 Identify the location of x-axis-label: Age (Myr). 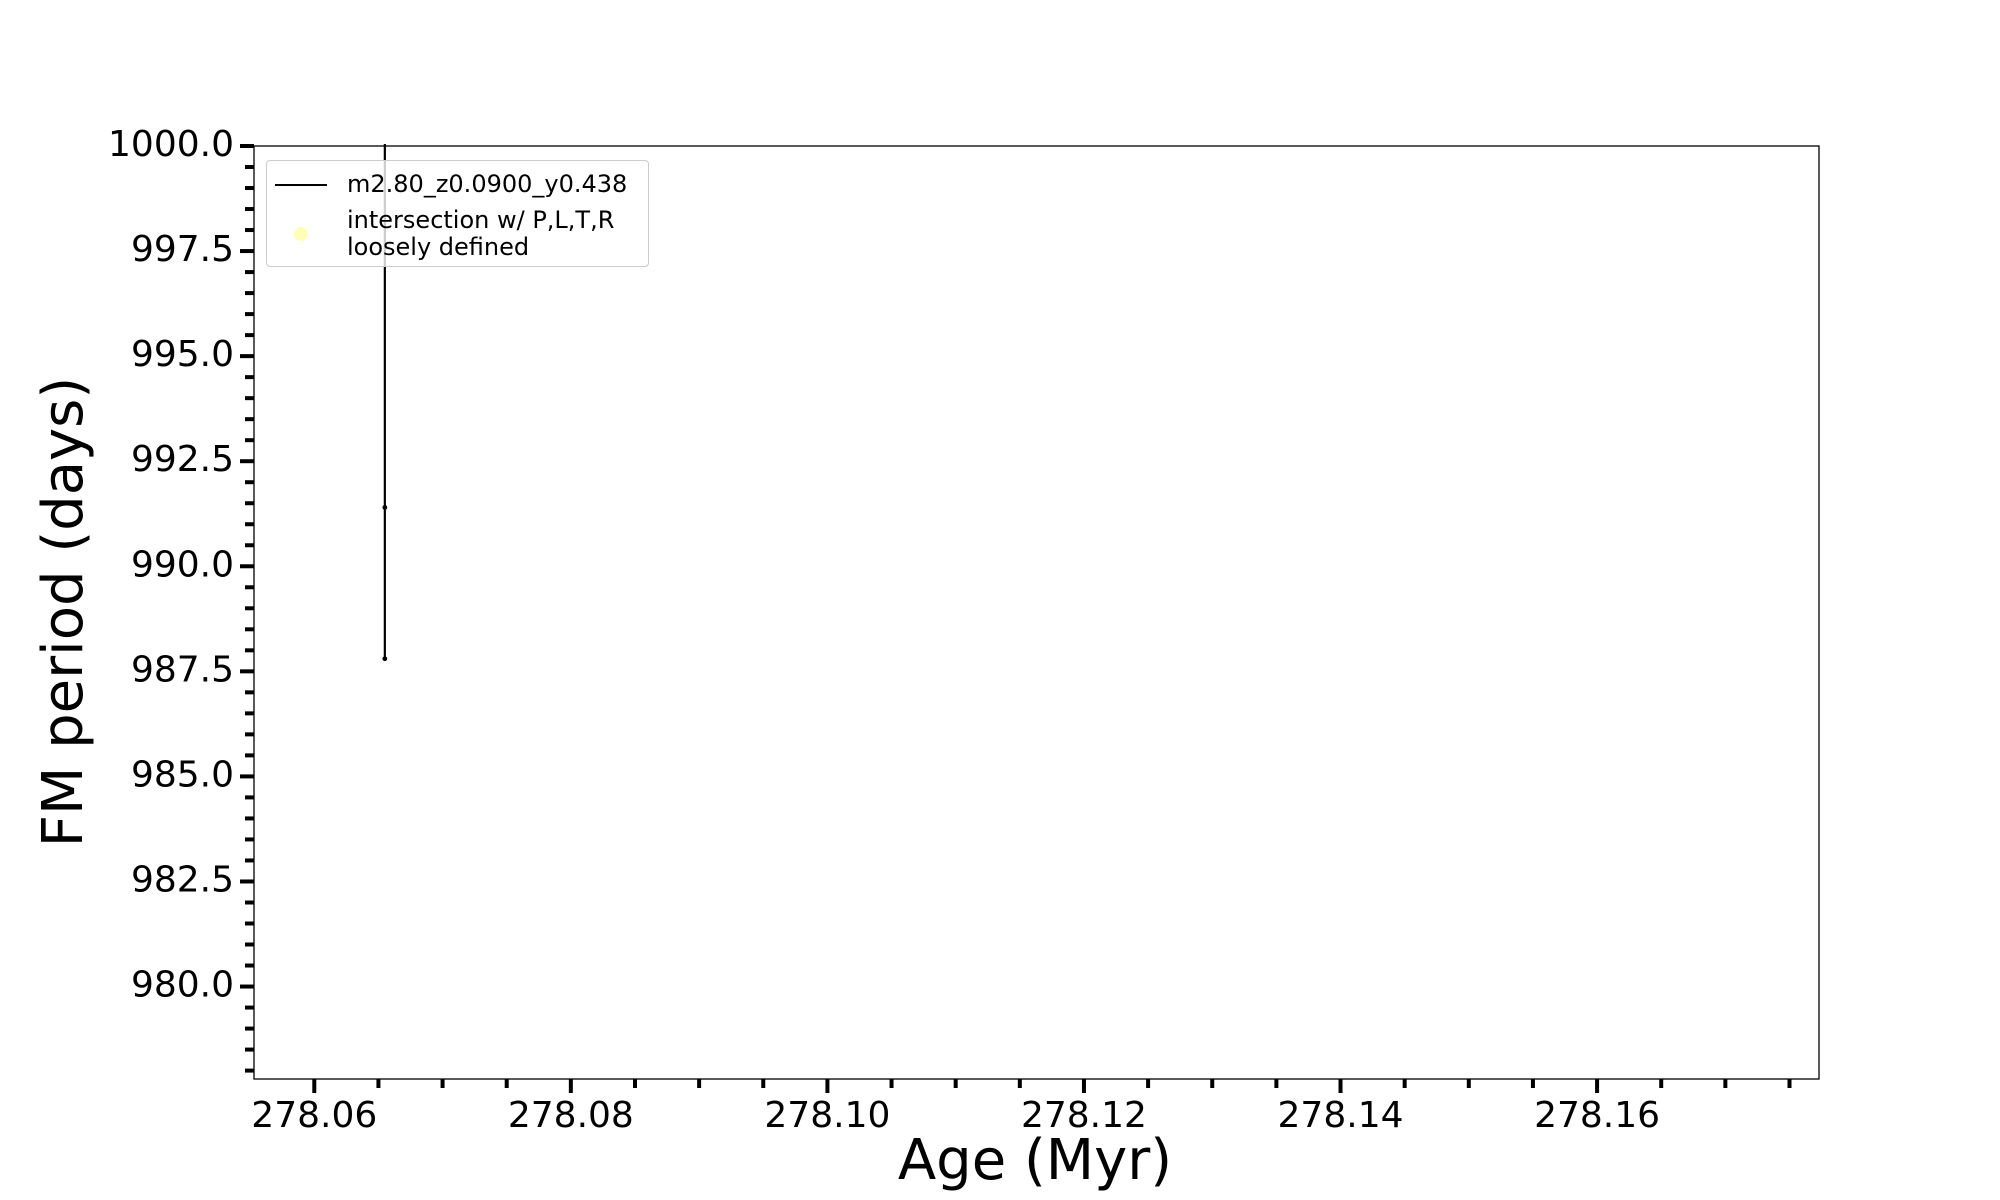
(1035, 1160).